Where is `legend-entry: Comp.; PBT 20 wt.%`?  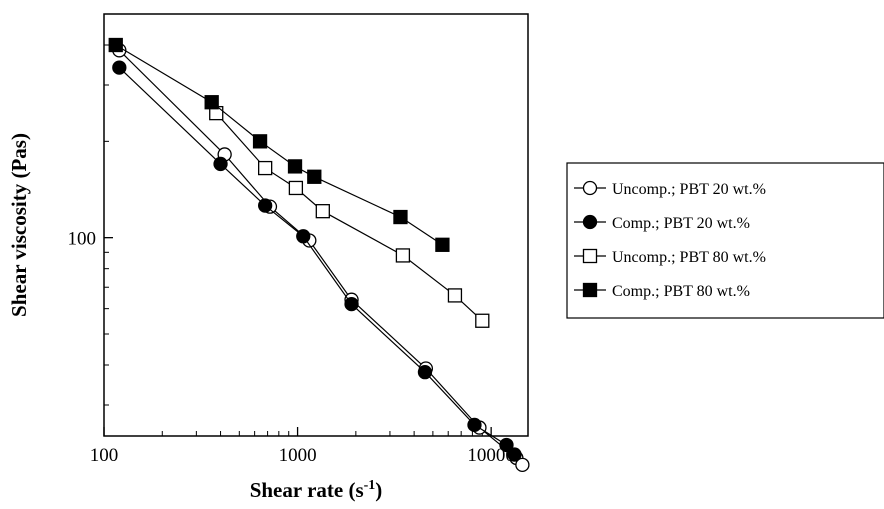
legend-entry: Comp.; PBT 20 wt.% is located at coordinates (662, 223).